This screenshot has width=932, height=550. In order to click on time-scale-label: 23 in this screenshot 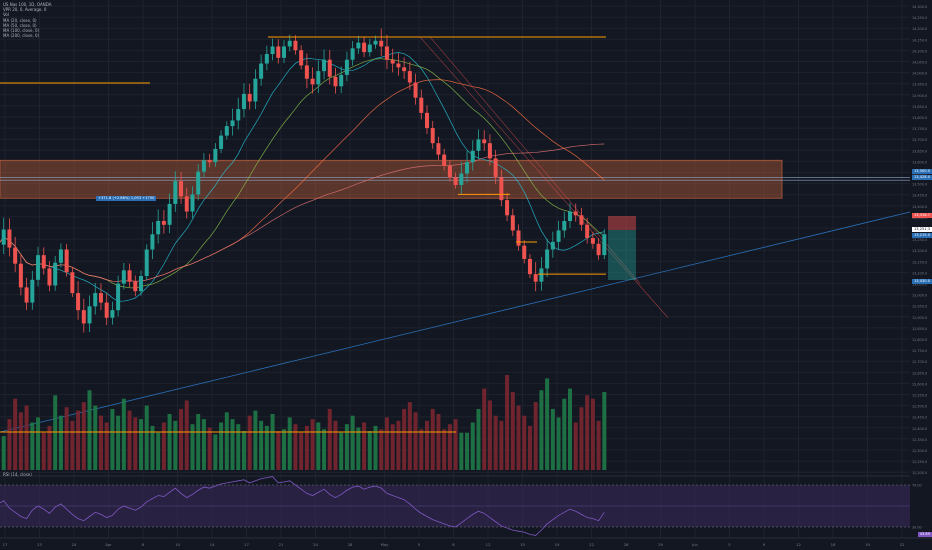, I will do `click(39, 544)`.